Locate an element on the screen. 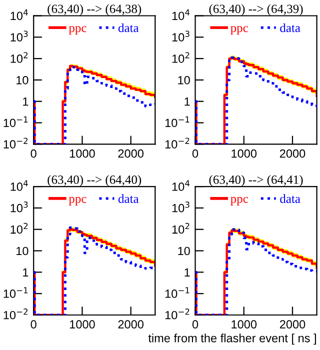  chart-title: (63,40) --> (64,38) is located at coordinates (95, 10).